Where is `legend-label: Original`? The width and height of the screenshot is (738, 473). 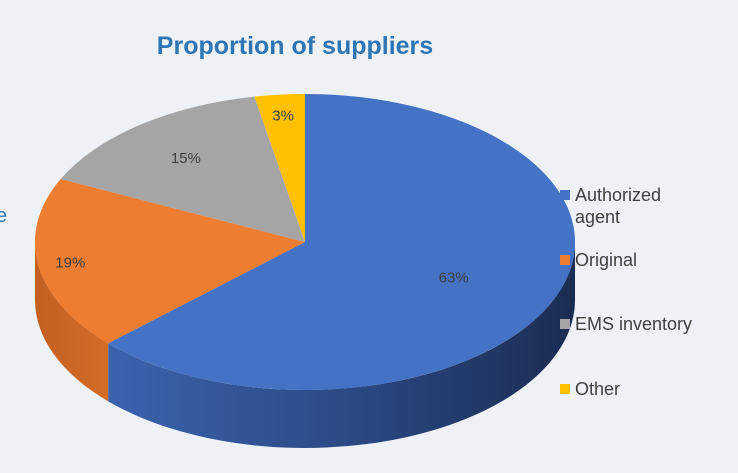
legend-label: Original is located at coordinates (606, 260).